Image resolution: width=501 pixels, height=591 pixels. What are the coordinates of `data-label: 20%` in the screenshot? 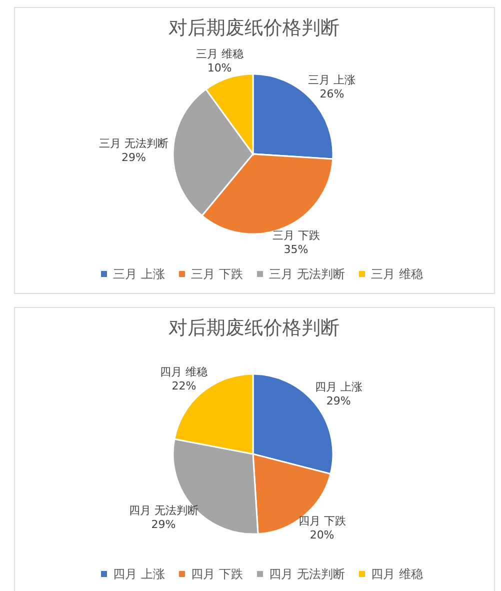 It's located at (322, 535).